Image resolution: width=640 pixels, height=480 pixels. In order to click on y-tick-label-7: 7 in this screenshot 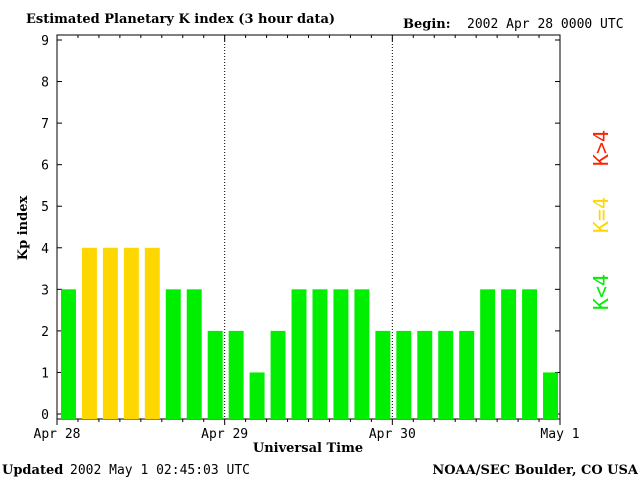, I will do `click(45, 124)`.